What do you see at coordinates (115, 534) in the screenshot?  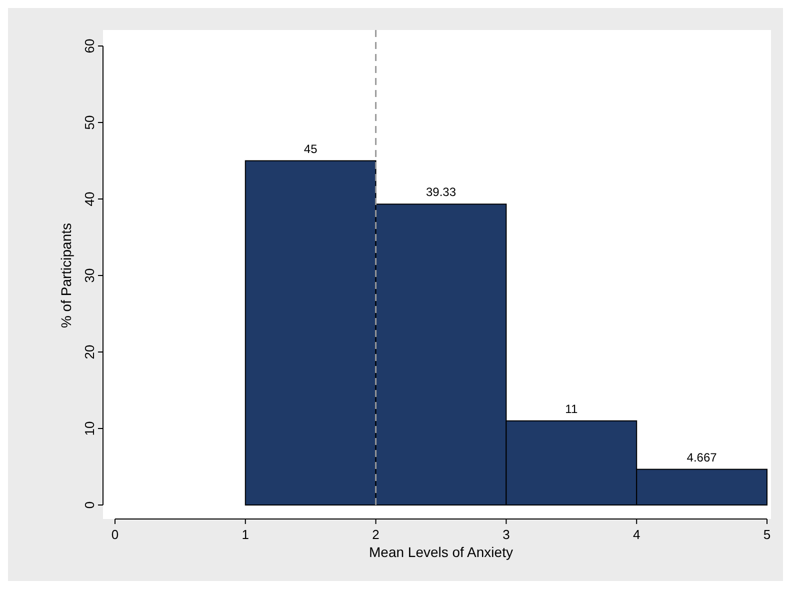 I see `x-tick-label: 0` at bounding box center [115, 534].